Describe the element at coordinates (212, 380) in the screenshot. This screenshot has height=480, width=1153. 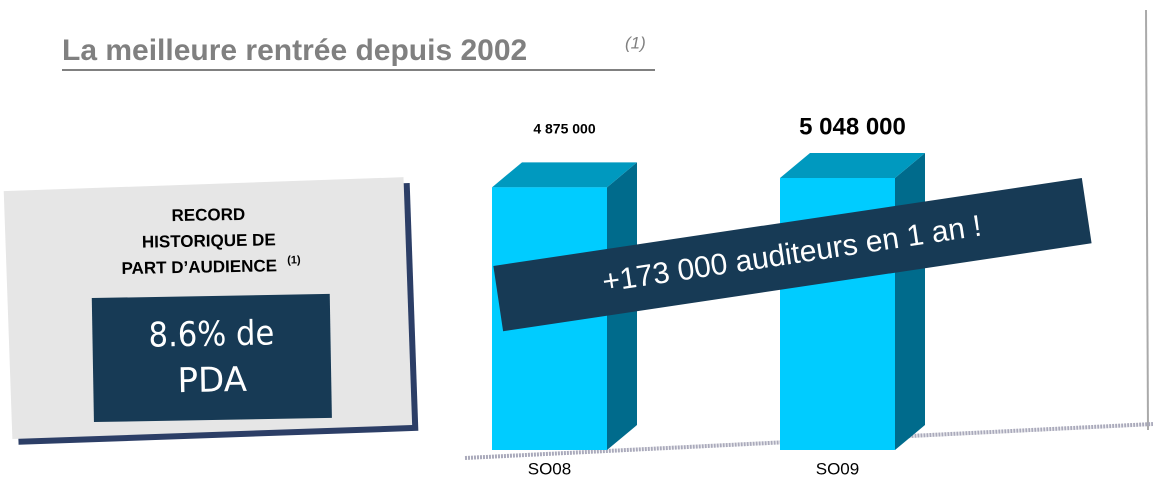
I see `highlight-text: PDA` at that location.